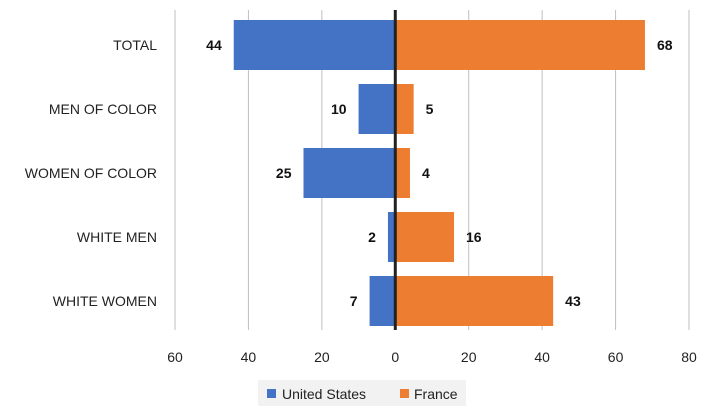  Describe the element at coordinates (395, 357) in the screenshot. I see `x-tick-label: 0` at that location.